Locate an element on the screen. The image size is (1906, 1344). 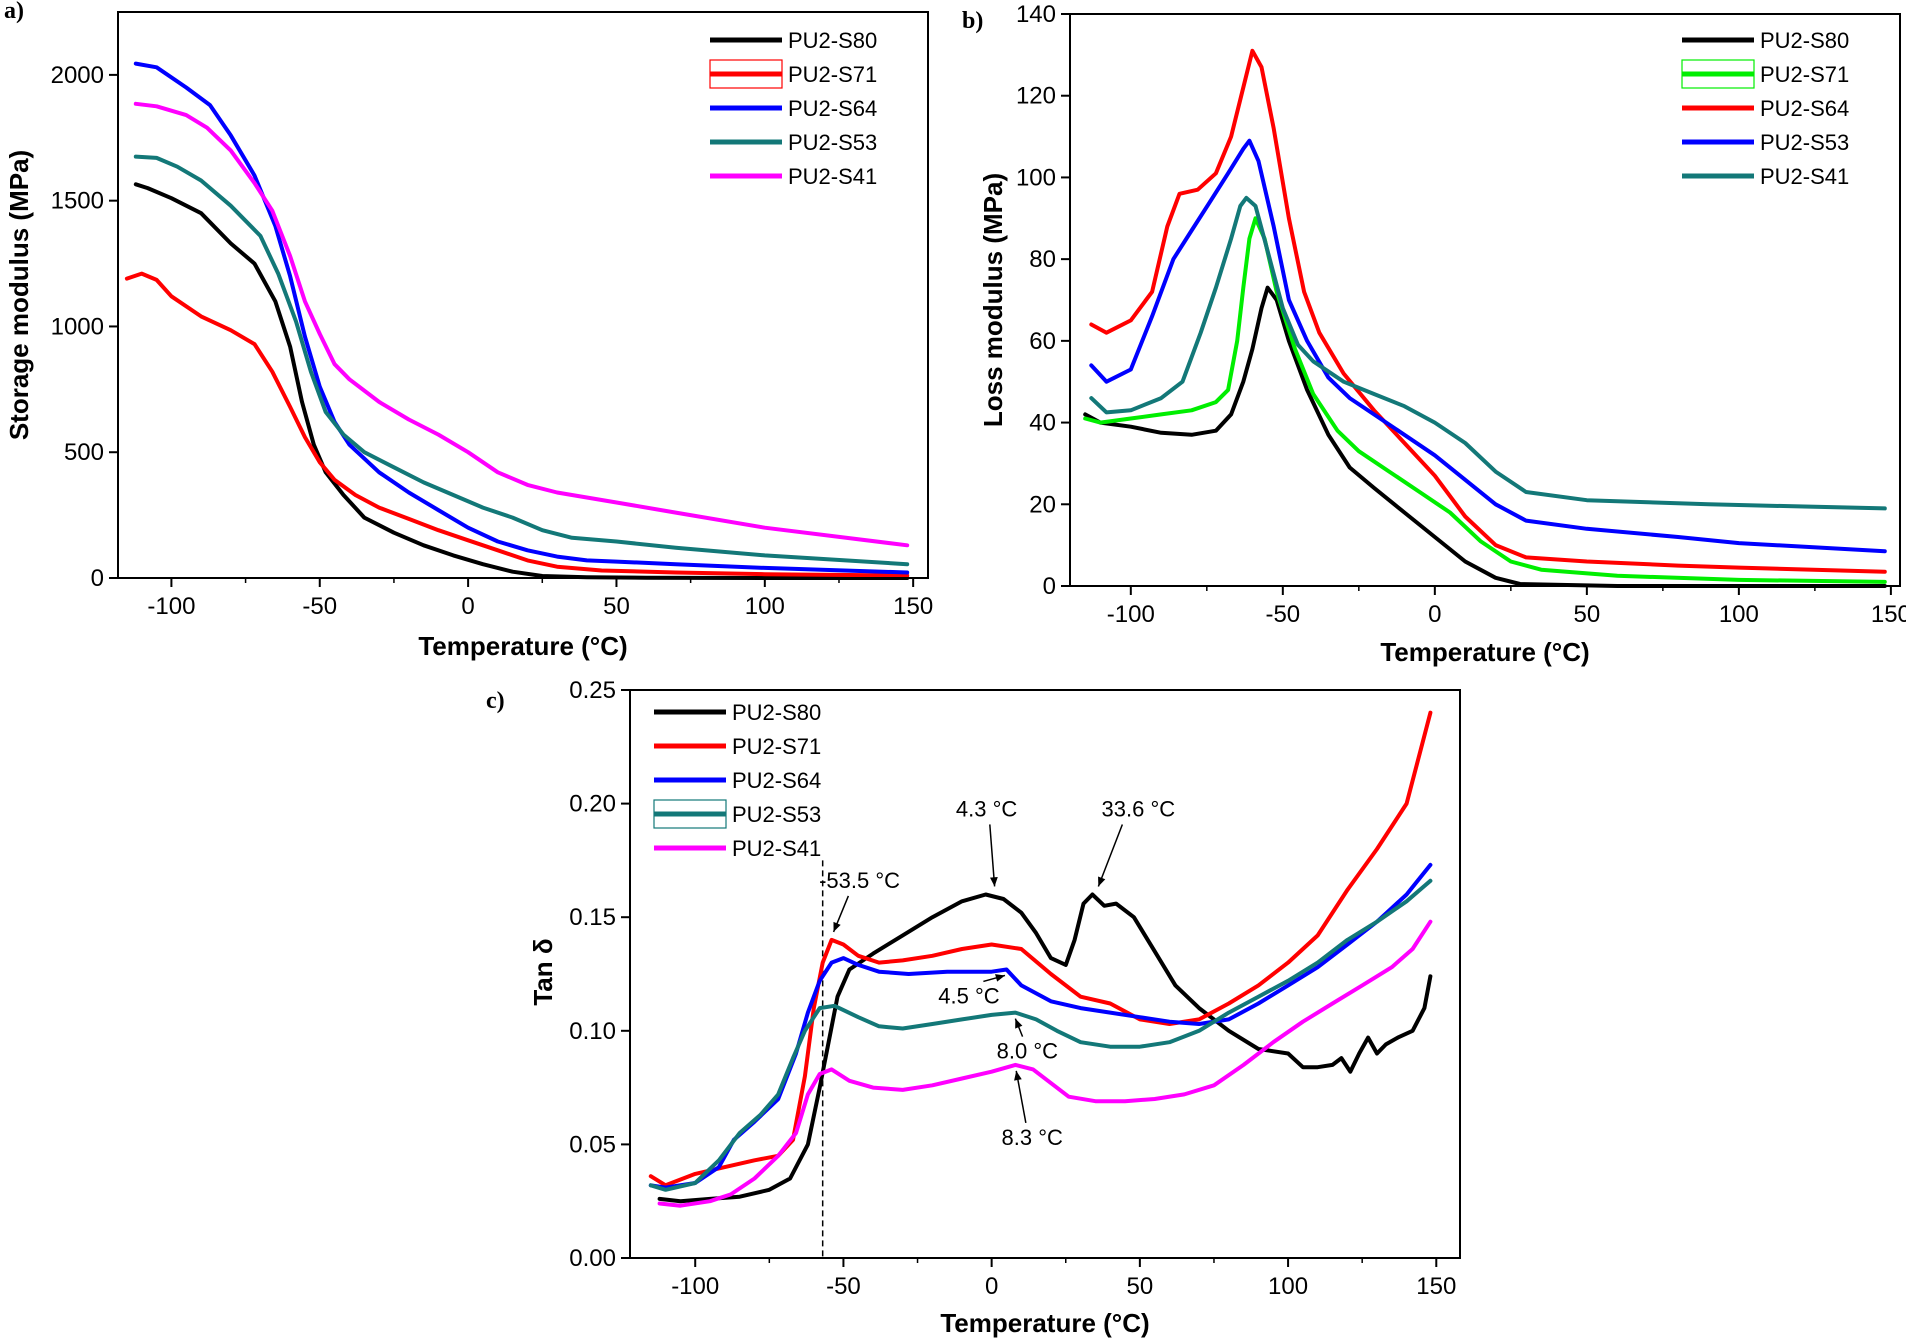
y-tick-label: 0.25 is located at coordinates (592, 690).